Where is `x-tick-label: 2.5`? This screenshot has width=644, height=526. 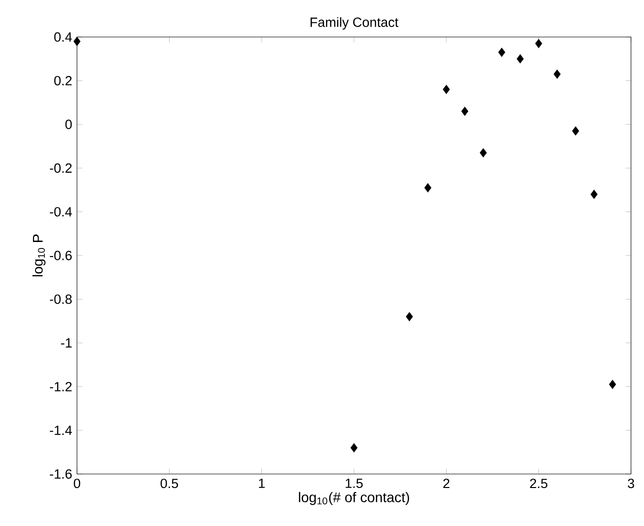
x-tick-label: 2.5 is located at coordinates (539, 483).